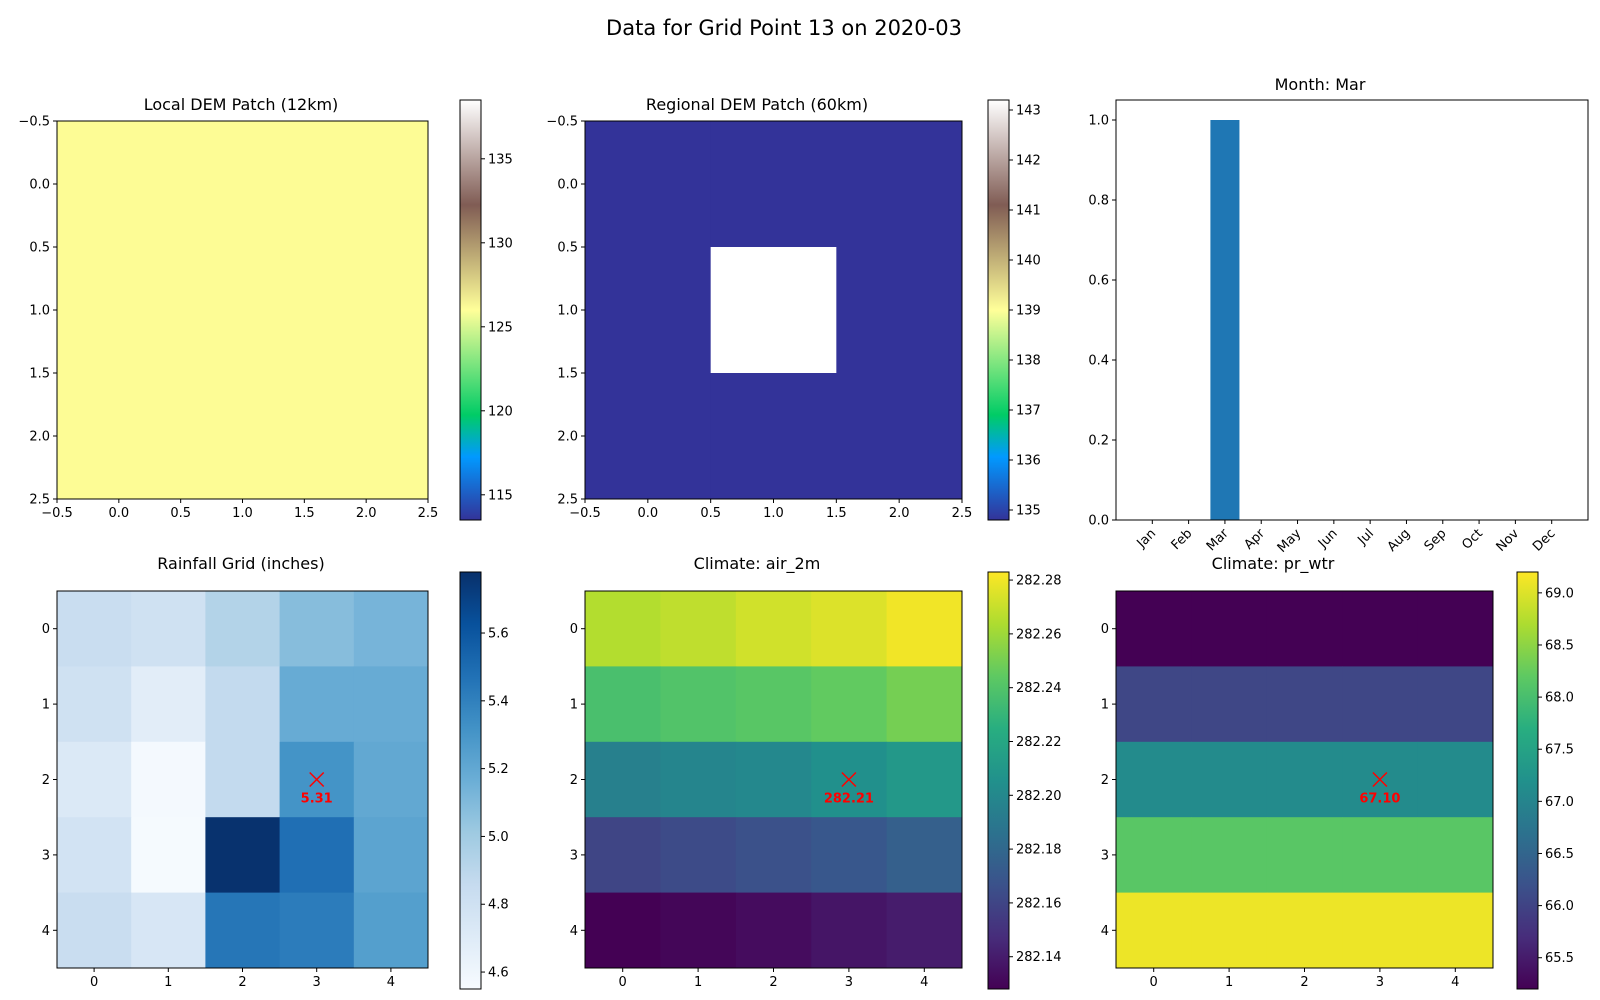 This screenshot has width=1600, height=1000. I want to click on y-tick-label: 0.5, so click(39, 248).